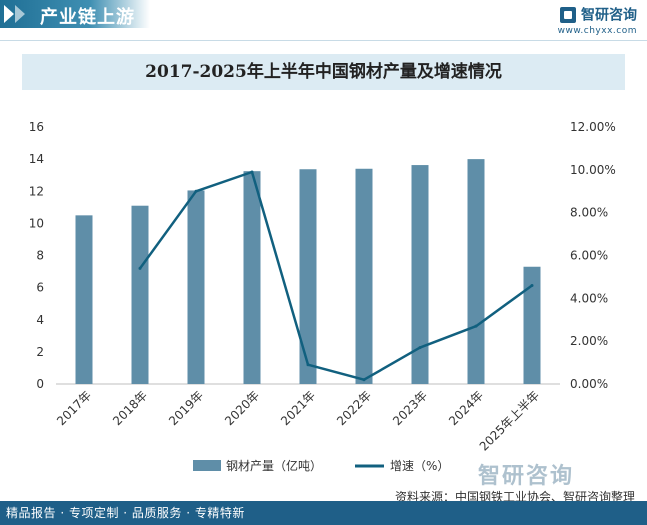 This screenshot has width=647, height=525. What do you see at coordinates (186, 408) in the screenshot?
I see `x-tick-label: 2019年` at bounding box center [186, 408].